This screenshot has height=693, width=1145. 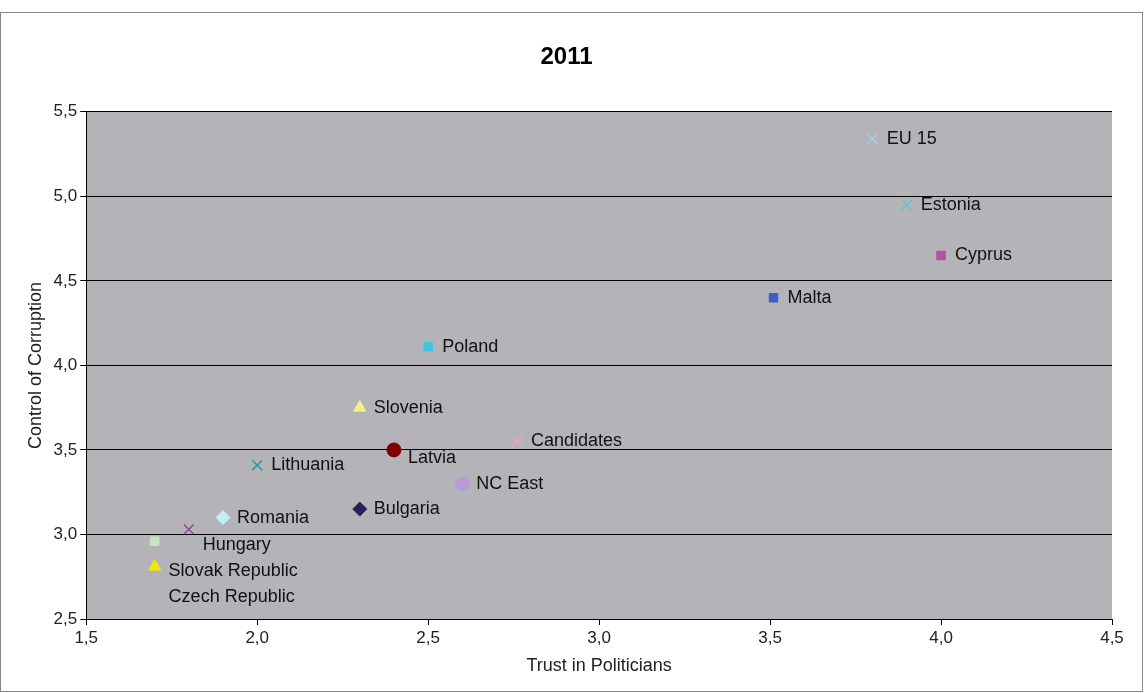 What do you see at coordinates (810, 296) in the screenshot?
I see `series-label: Malta` at bounding box center [810, 296].